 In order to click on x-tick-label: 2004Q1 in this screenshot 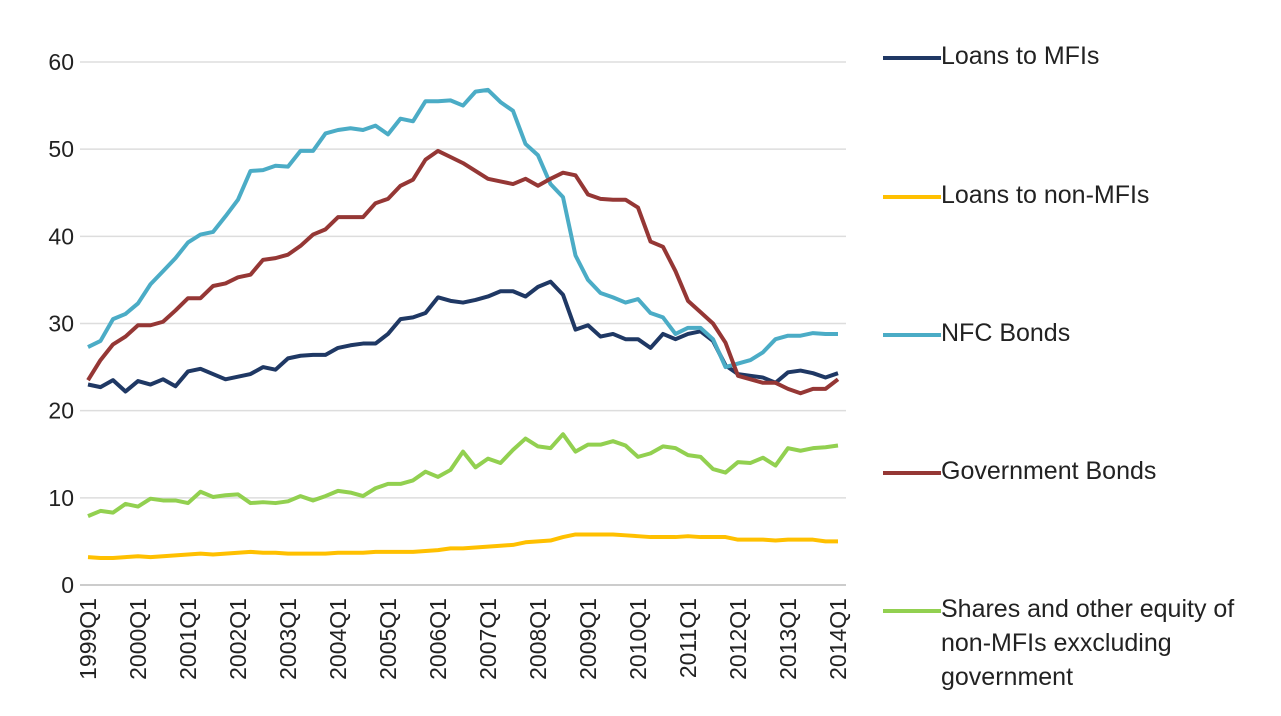, I will do `click(338, 639)`.